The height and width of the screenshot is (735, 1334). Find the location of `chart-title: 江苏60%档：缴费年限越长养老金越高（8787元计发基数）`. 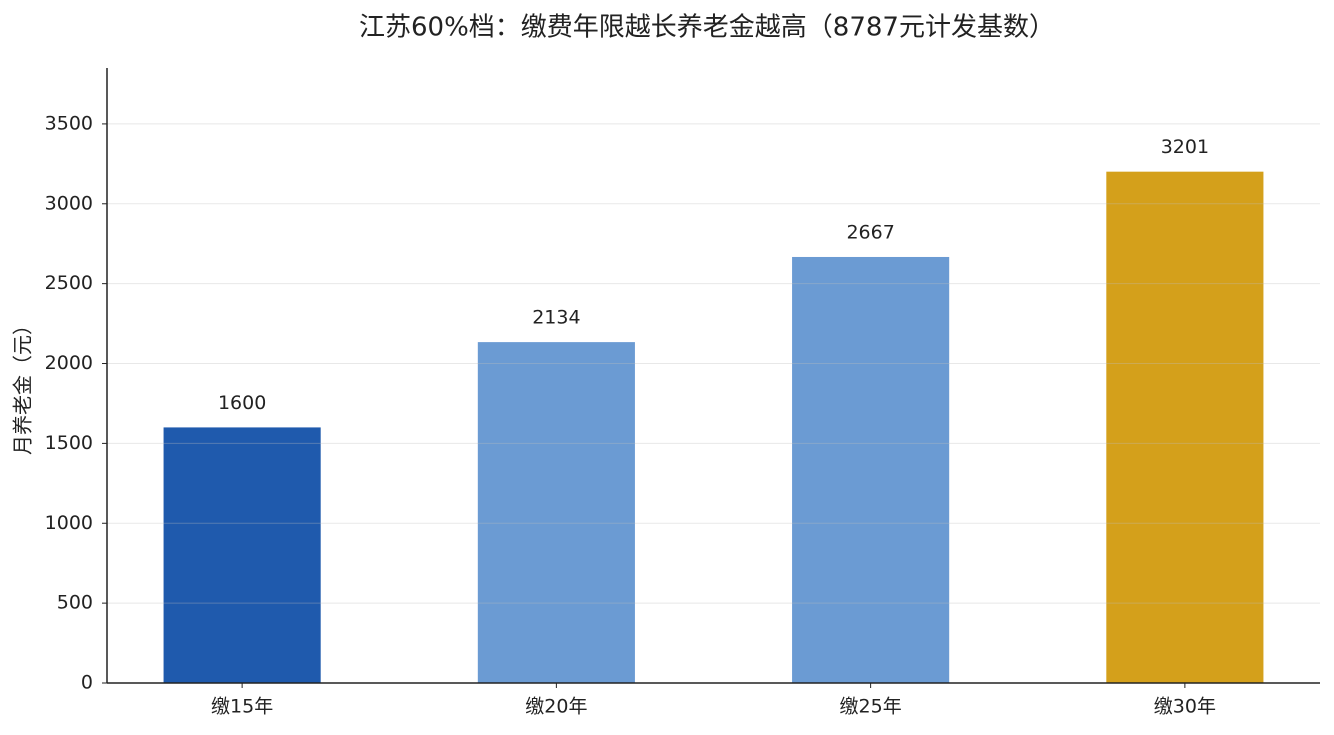

chart-title: 江苏60%档：缴费年限越长养老金越高（8787元计发基数） is located at coordinates (707, 28).